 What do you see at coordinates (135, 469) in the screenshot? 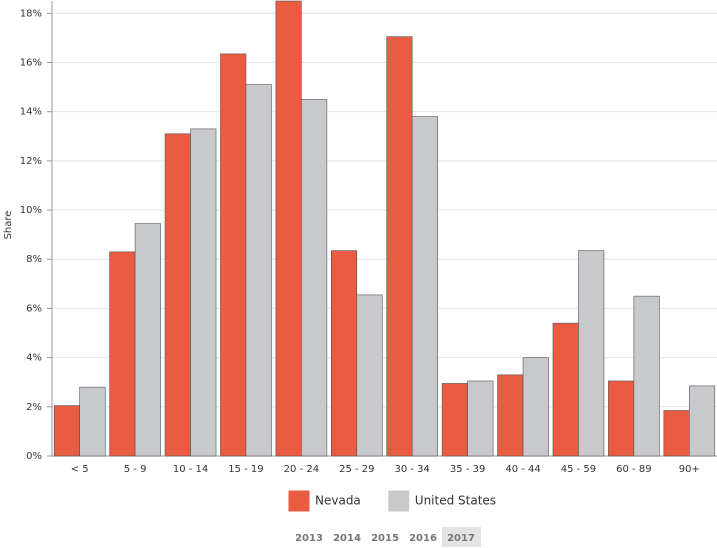
I see `x-tick-label: 5 - 9` at bounding box center [135, 469].